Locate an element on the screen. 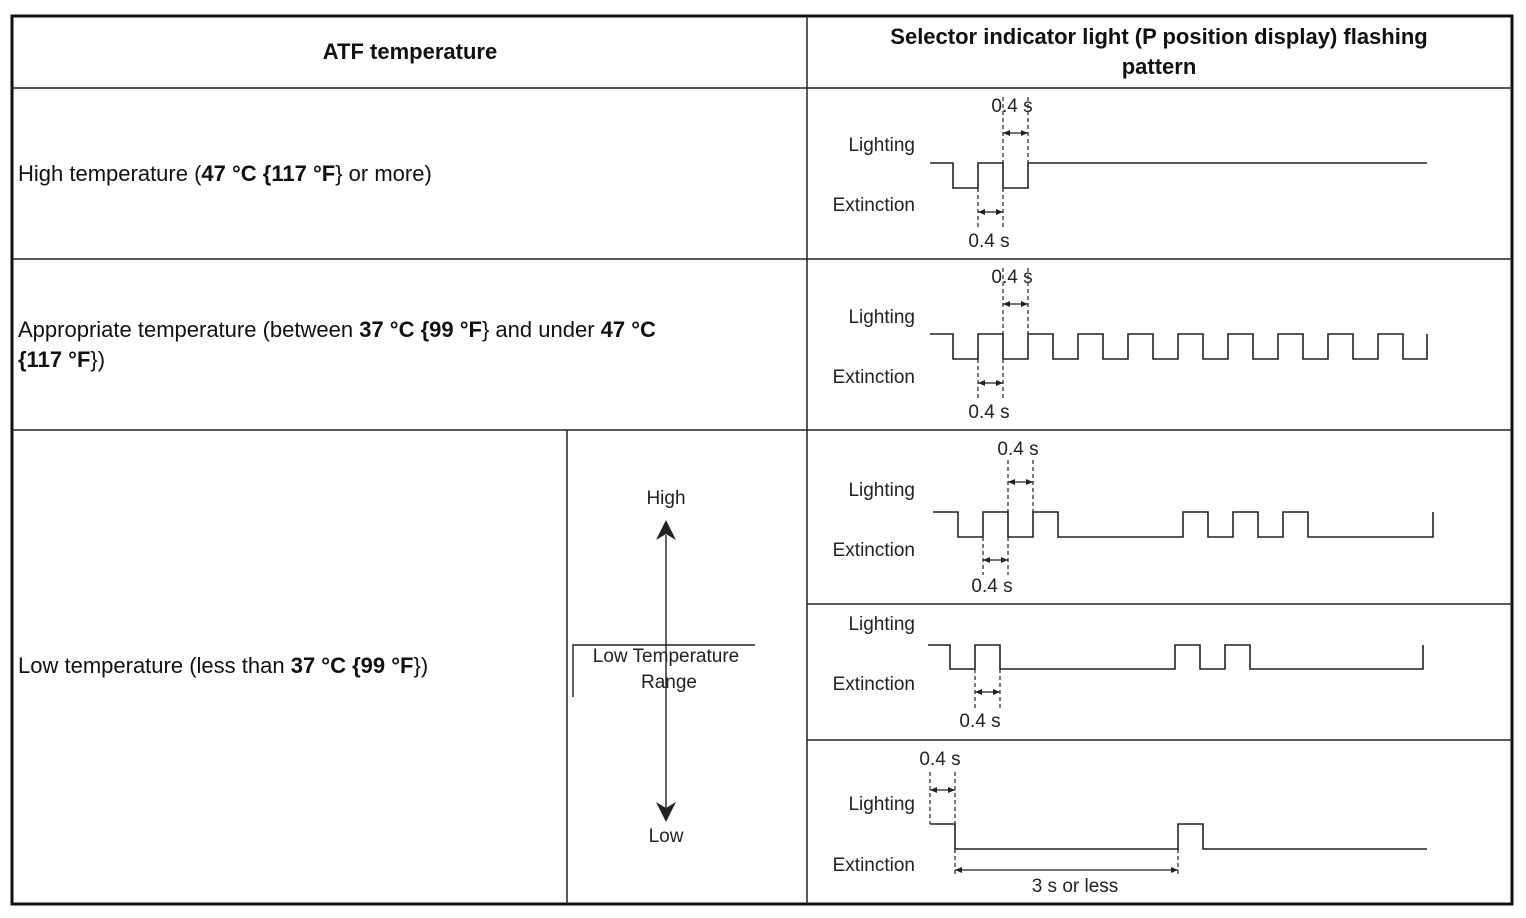 This screenshot has width=1526, height=918. text-segment: 47 °C is located at coordinates (628, 329).